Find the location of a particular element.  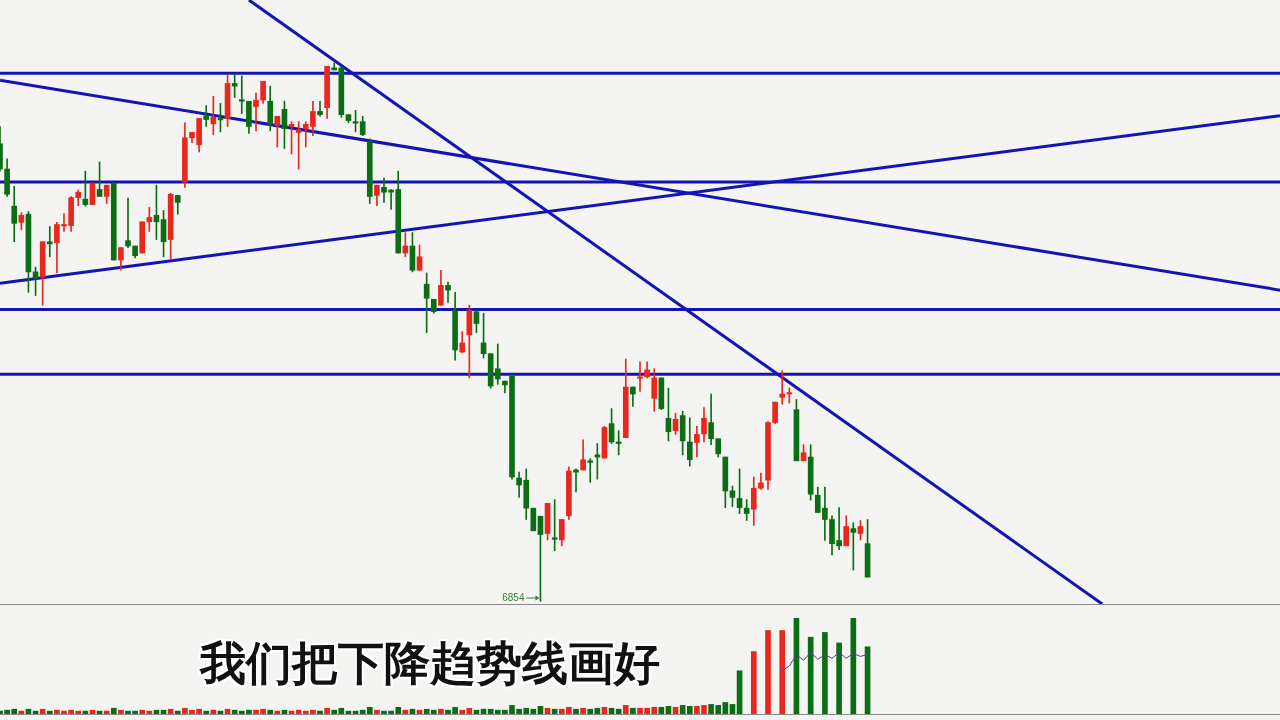

annotation: 我们把下降趋势线画好 is located at coordinates (430, 663).